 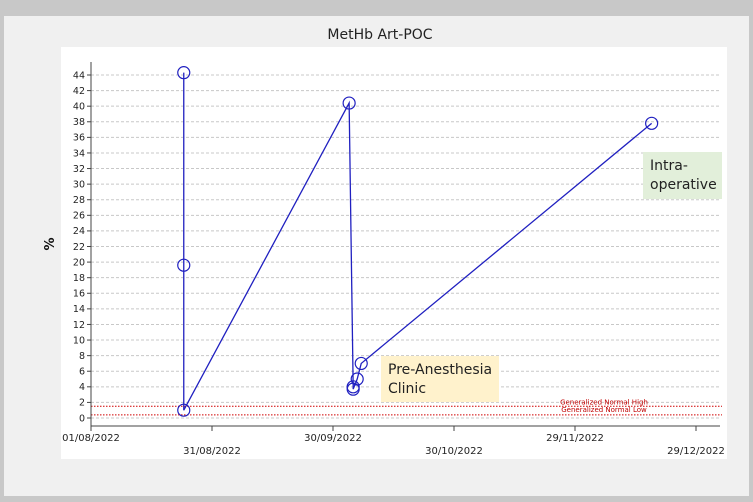 I want to click on annotation-box-pre, so click(x=440, y=379).